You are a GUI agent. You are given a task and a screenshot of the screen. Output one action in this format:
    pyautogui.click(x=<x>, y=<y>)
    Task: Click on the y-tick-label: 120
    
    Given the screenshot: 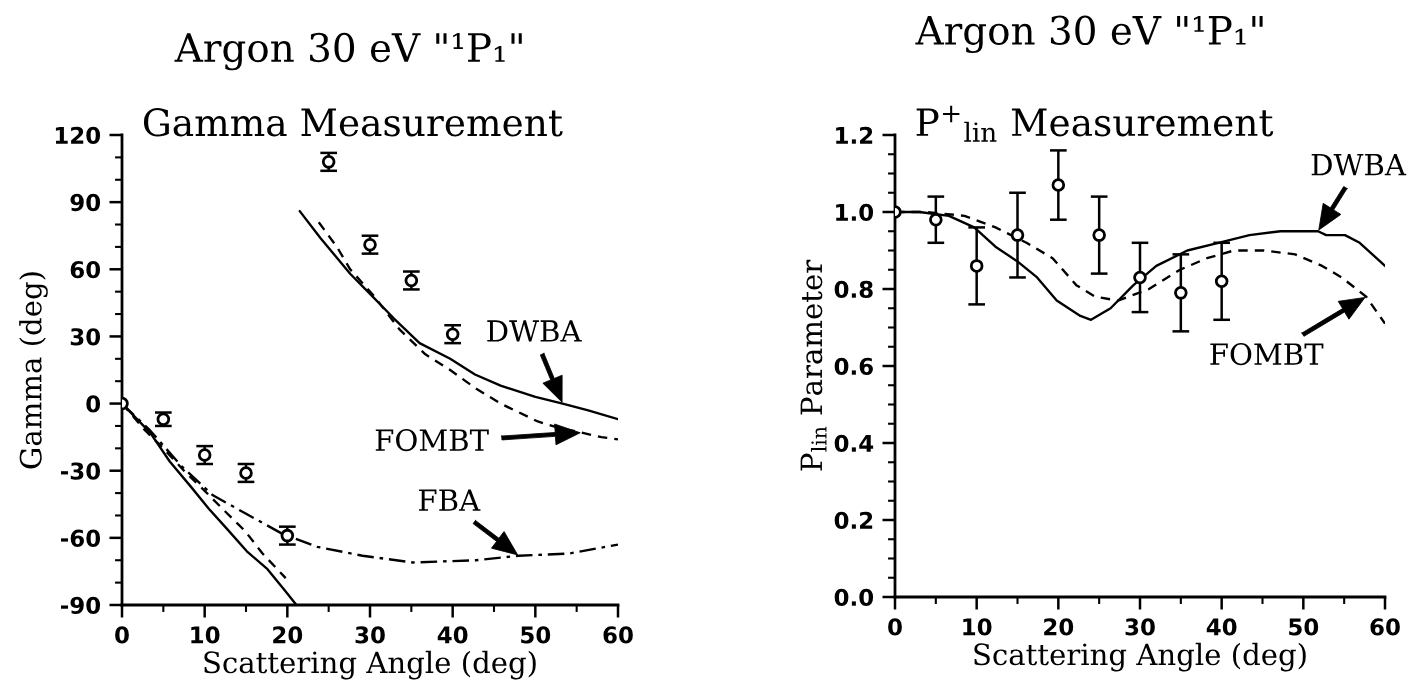 What is the action you would take?
    pyautogui.click(x=78, y=135)
    